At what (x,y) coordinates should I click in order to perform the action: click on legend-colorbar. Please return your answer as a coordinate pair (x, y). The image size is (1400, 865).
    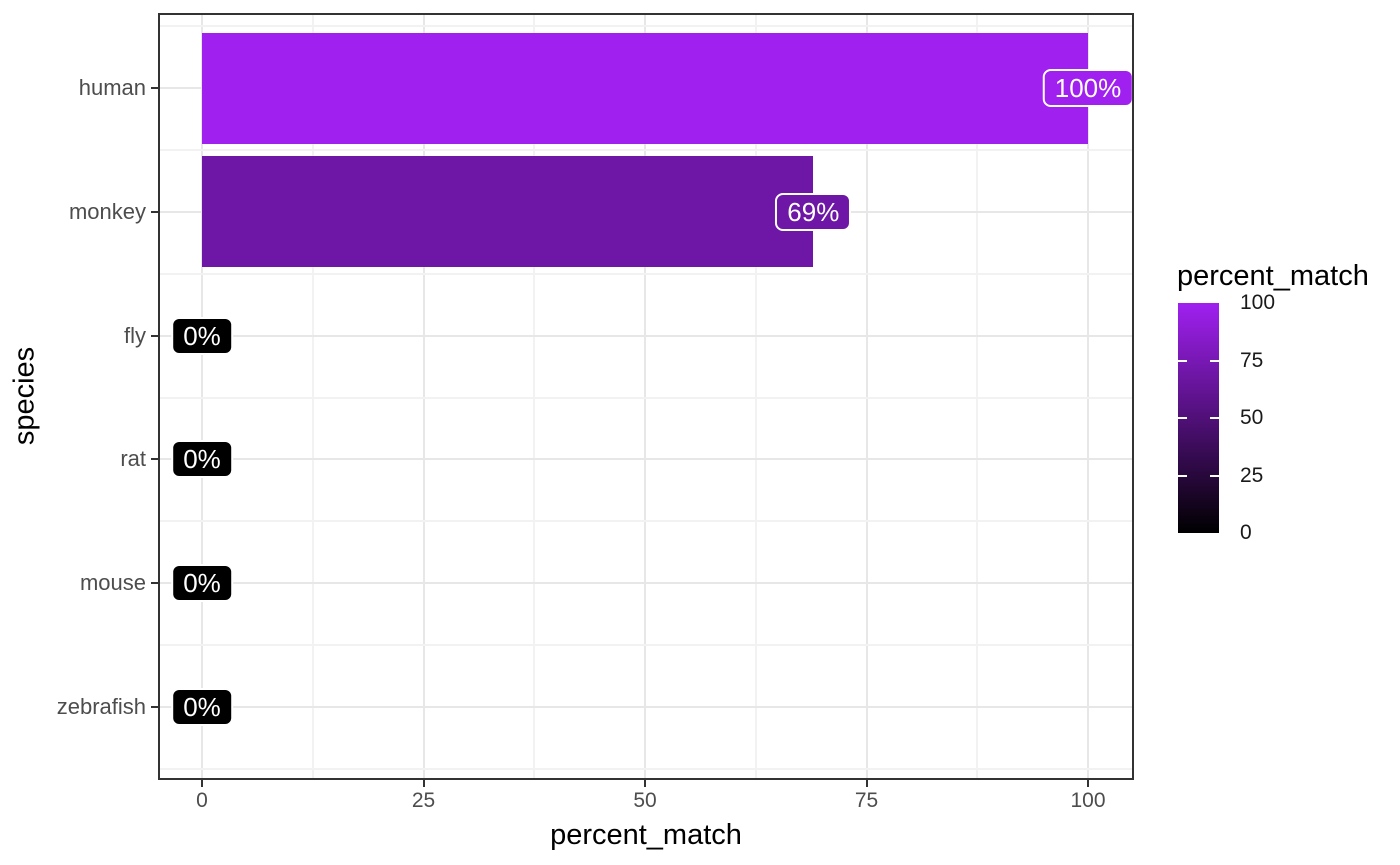
    Looking at the image, I should click on (1198, 418).